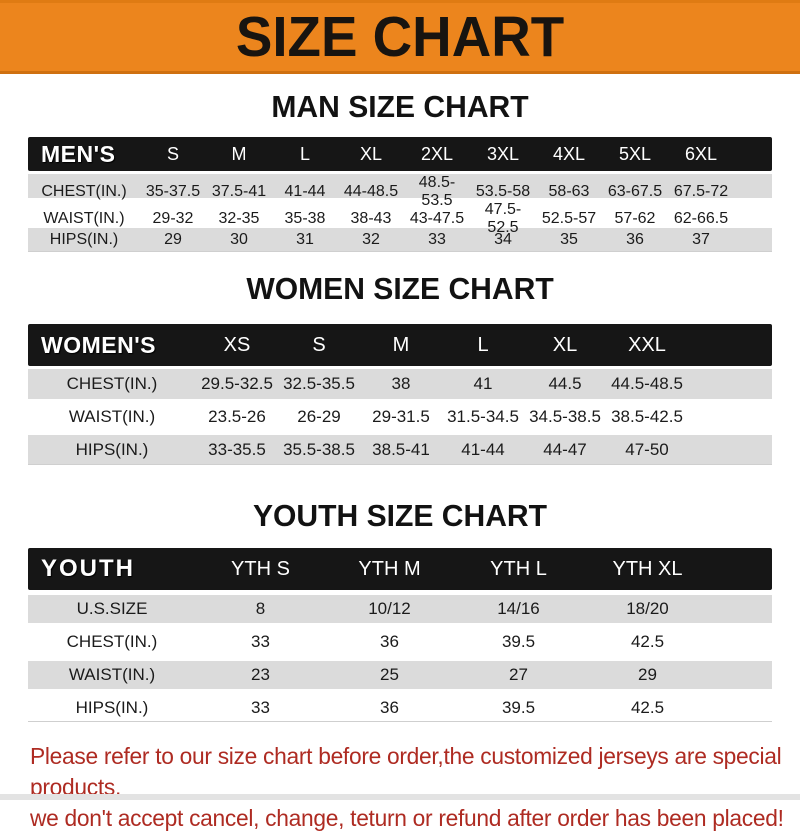 Image resolution: width=800 pixels, height=834 pixels. Describe the element at coordinates (518, 608) in the screenshot. I see `size-value-cell: 14/16` at that location.